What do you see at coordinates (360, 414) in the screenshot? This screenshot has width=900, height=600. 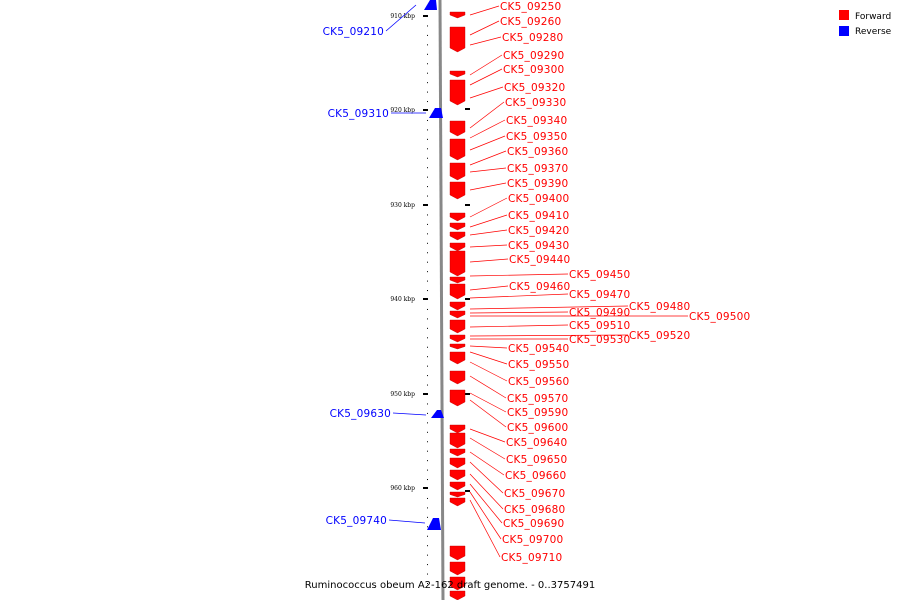 I see `reverse-gene-label: CK5_09630` at bounding box center [360, 414].